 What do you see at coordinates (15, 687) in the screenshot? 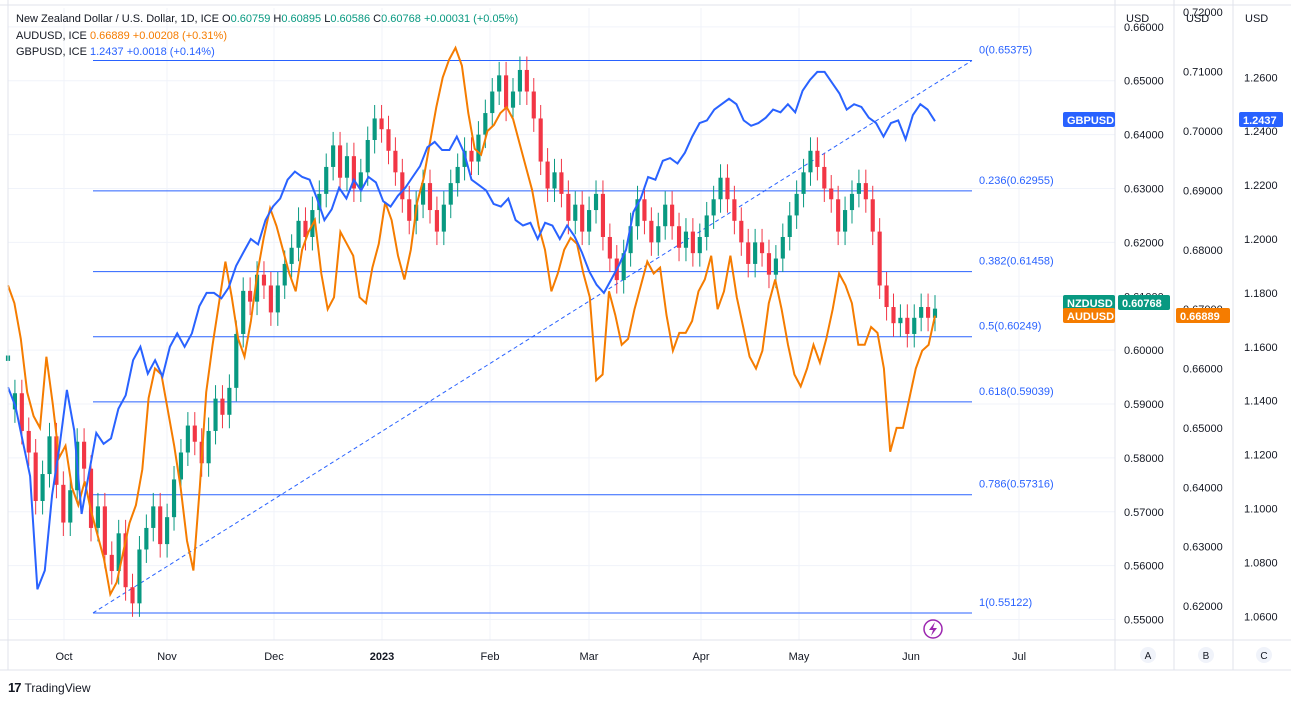
I see `tradingview-logo: 17` at bounding box center [15, 687].